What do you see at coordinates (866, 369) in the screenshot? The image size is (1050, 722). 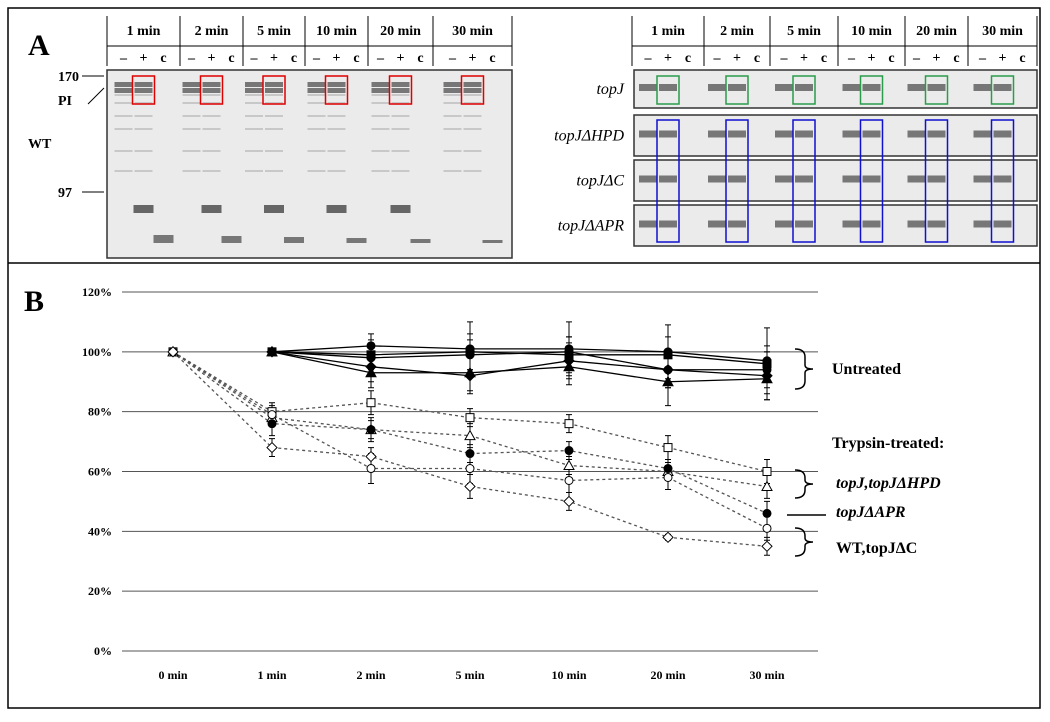 I see `annotation: Untreated` at bounding box center [866, 369].